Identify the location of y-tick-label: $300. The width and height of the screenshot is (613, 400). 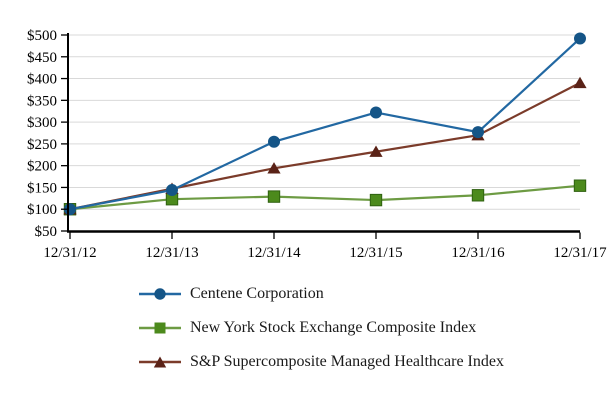
(42, 123).